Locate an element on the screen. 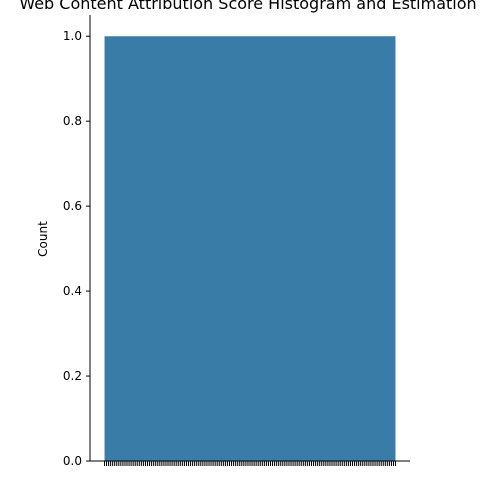  y-tick-label-1: 0.2 is located at coordinates (72, 376).